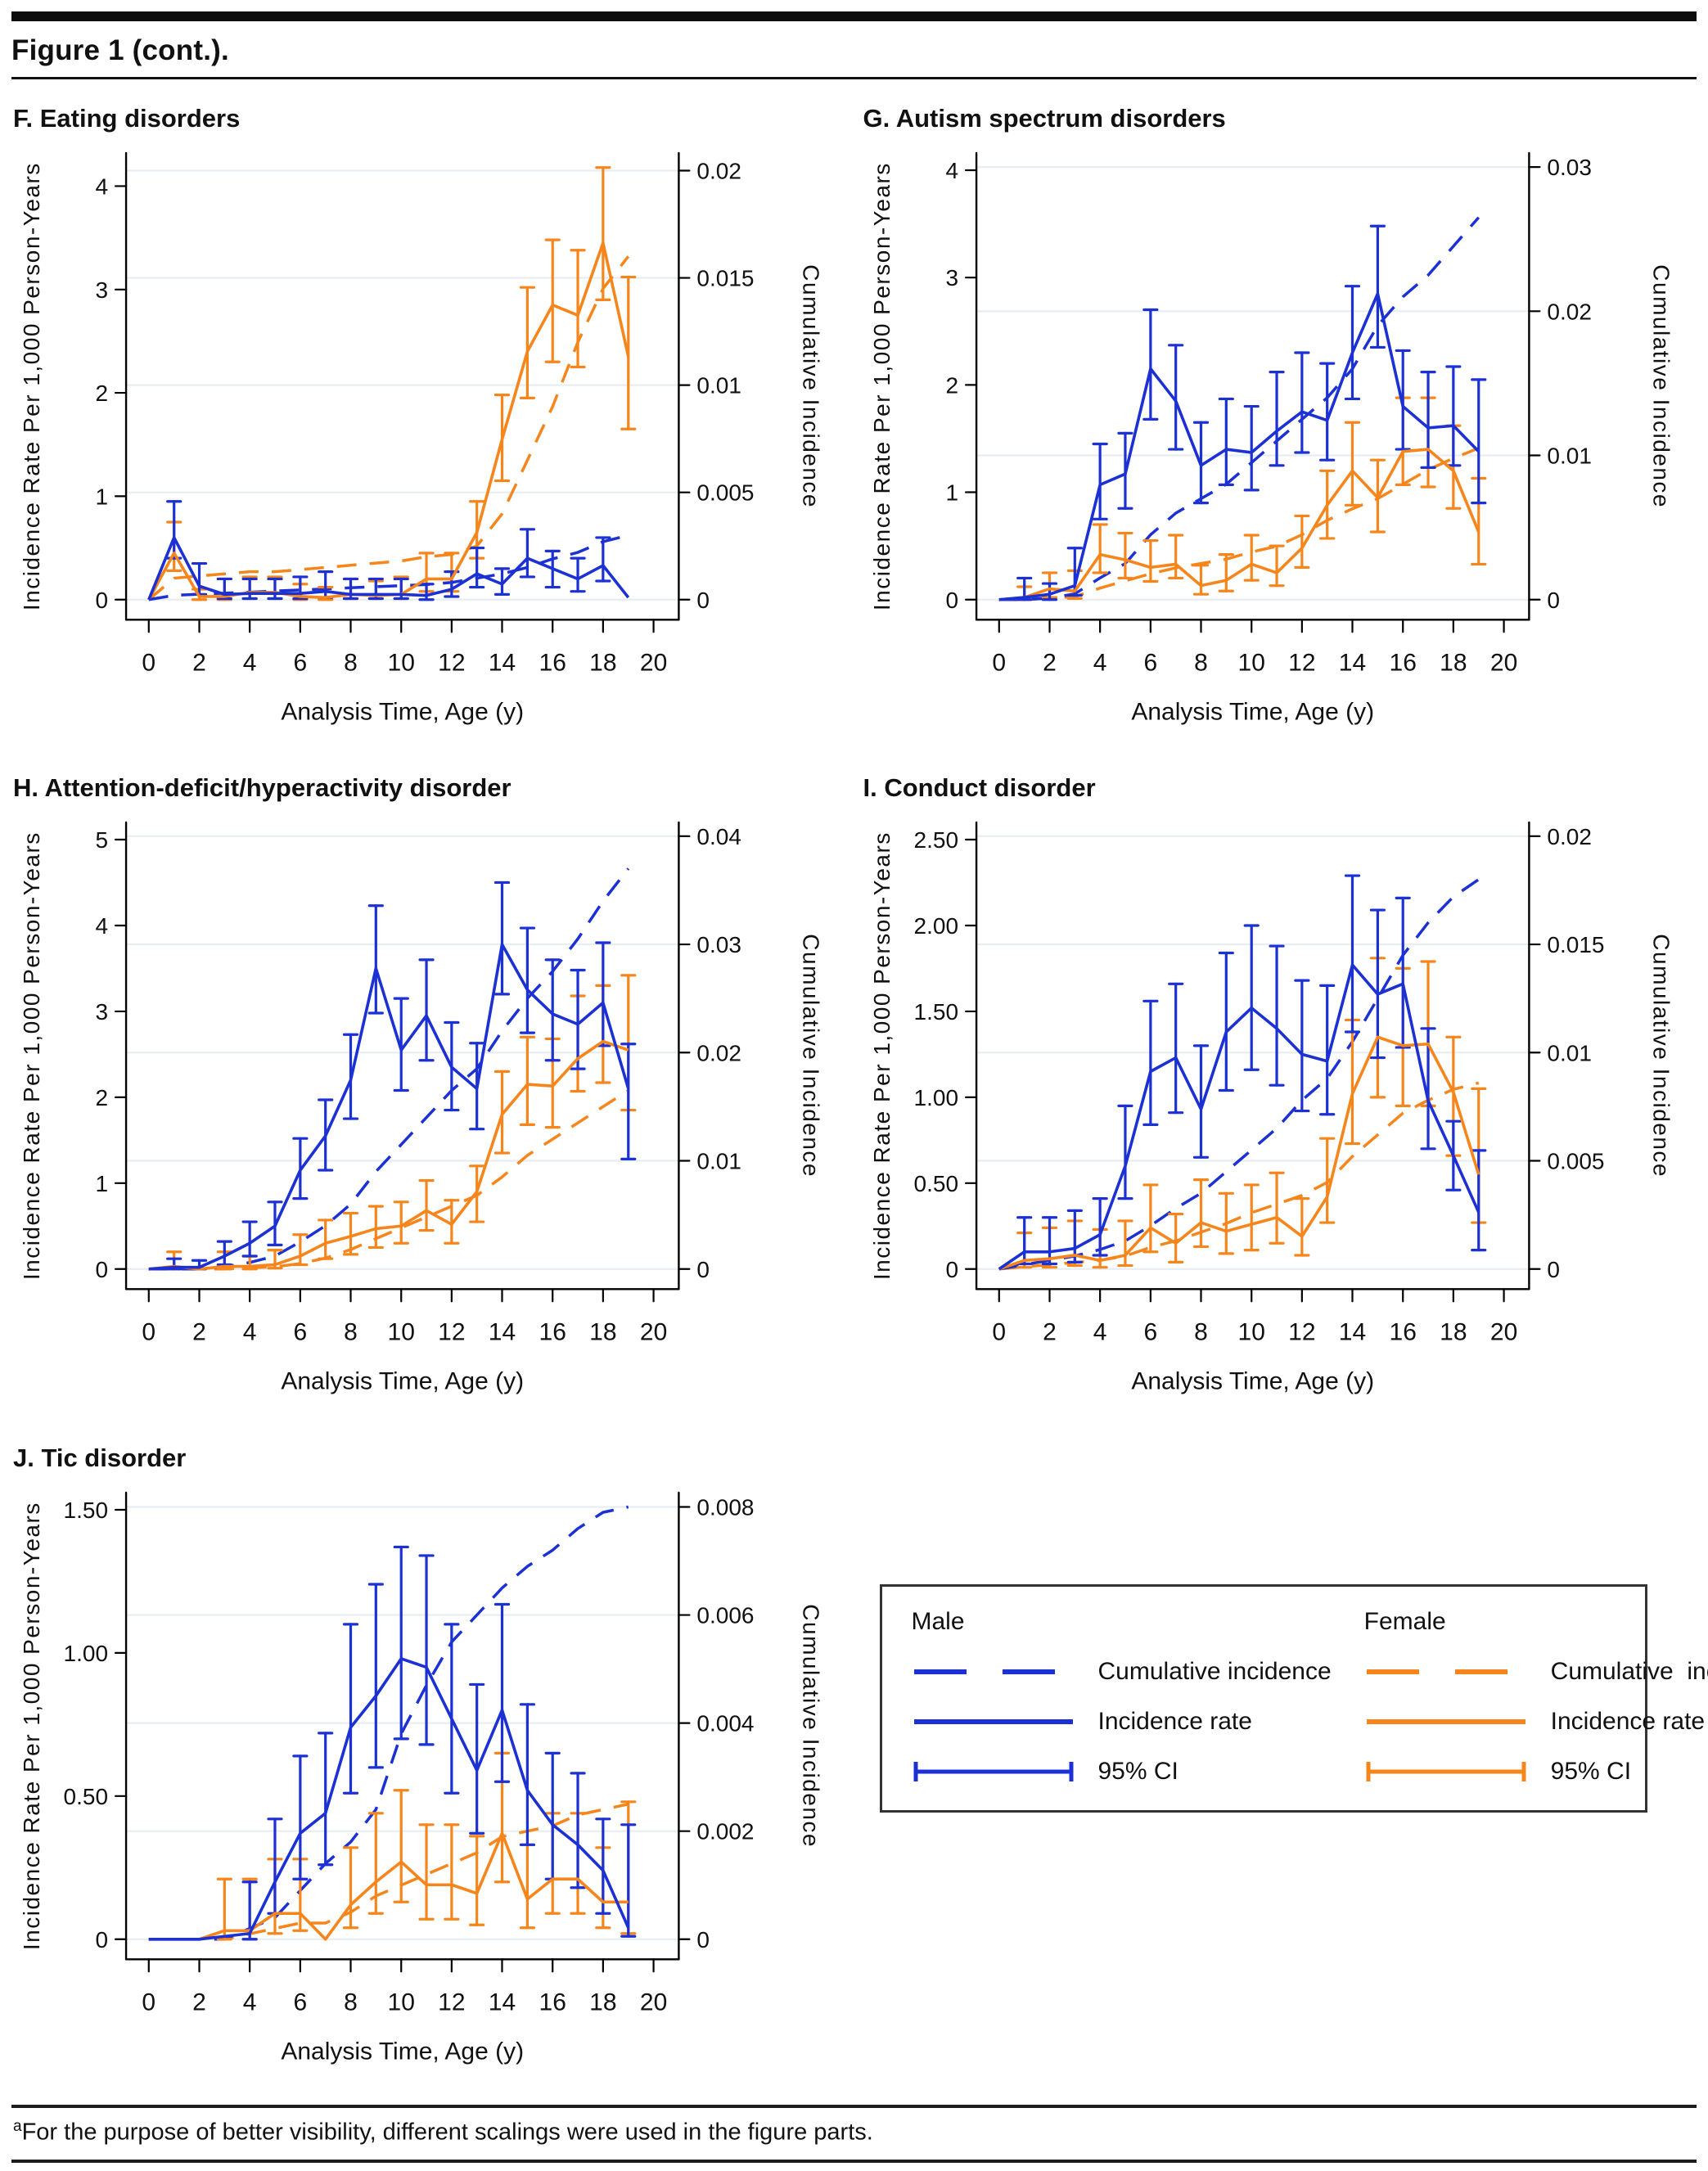  I want to click on right-axis-title: Cumulative Incidence, so click(1661, 1056).